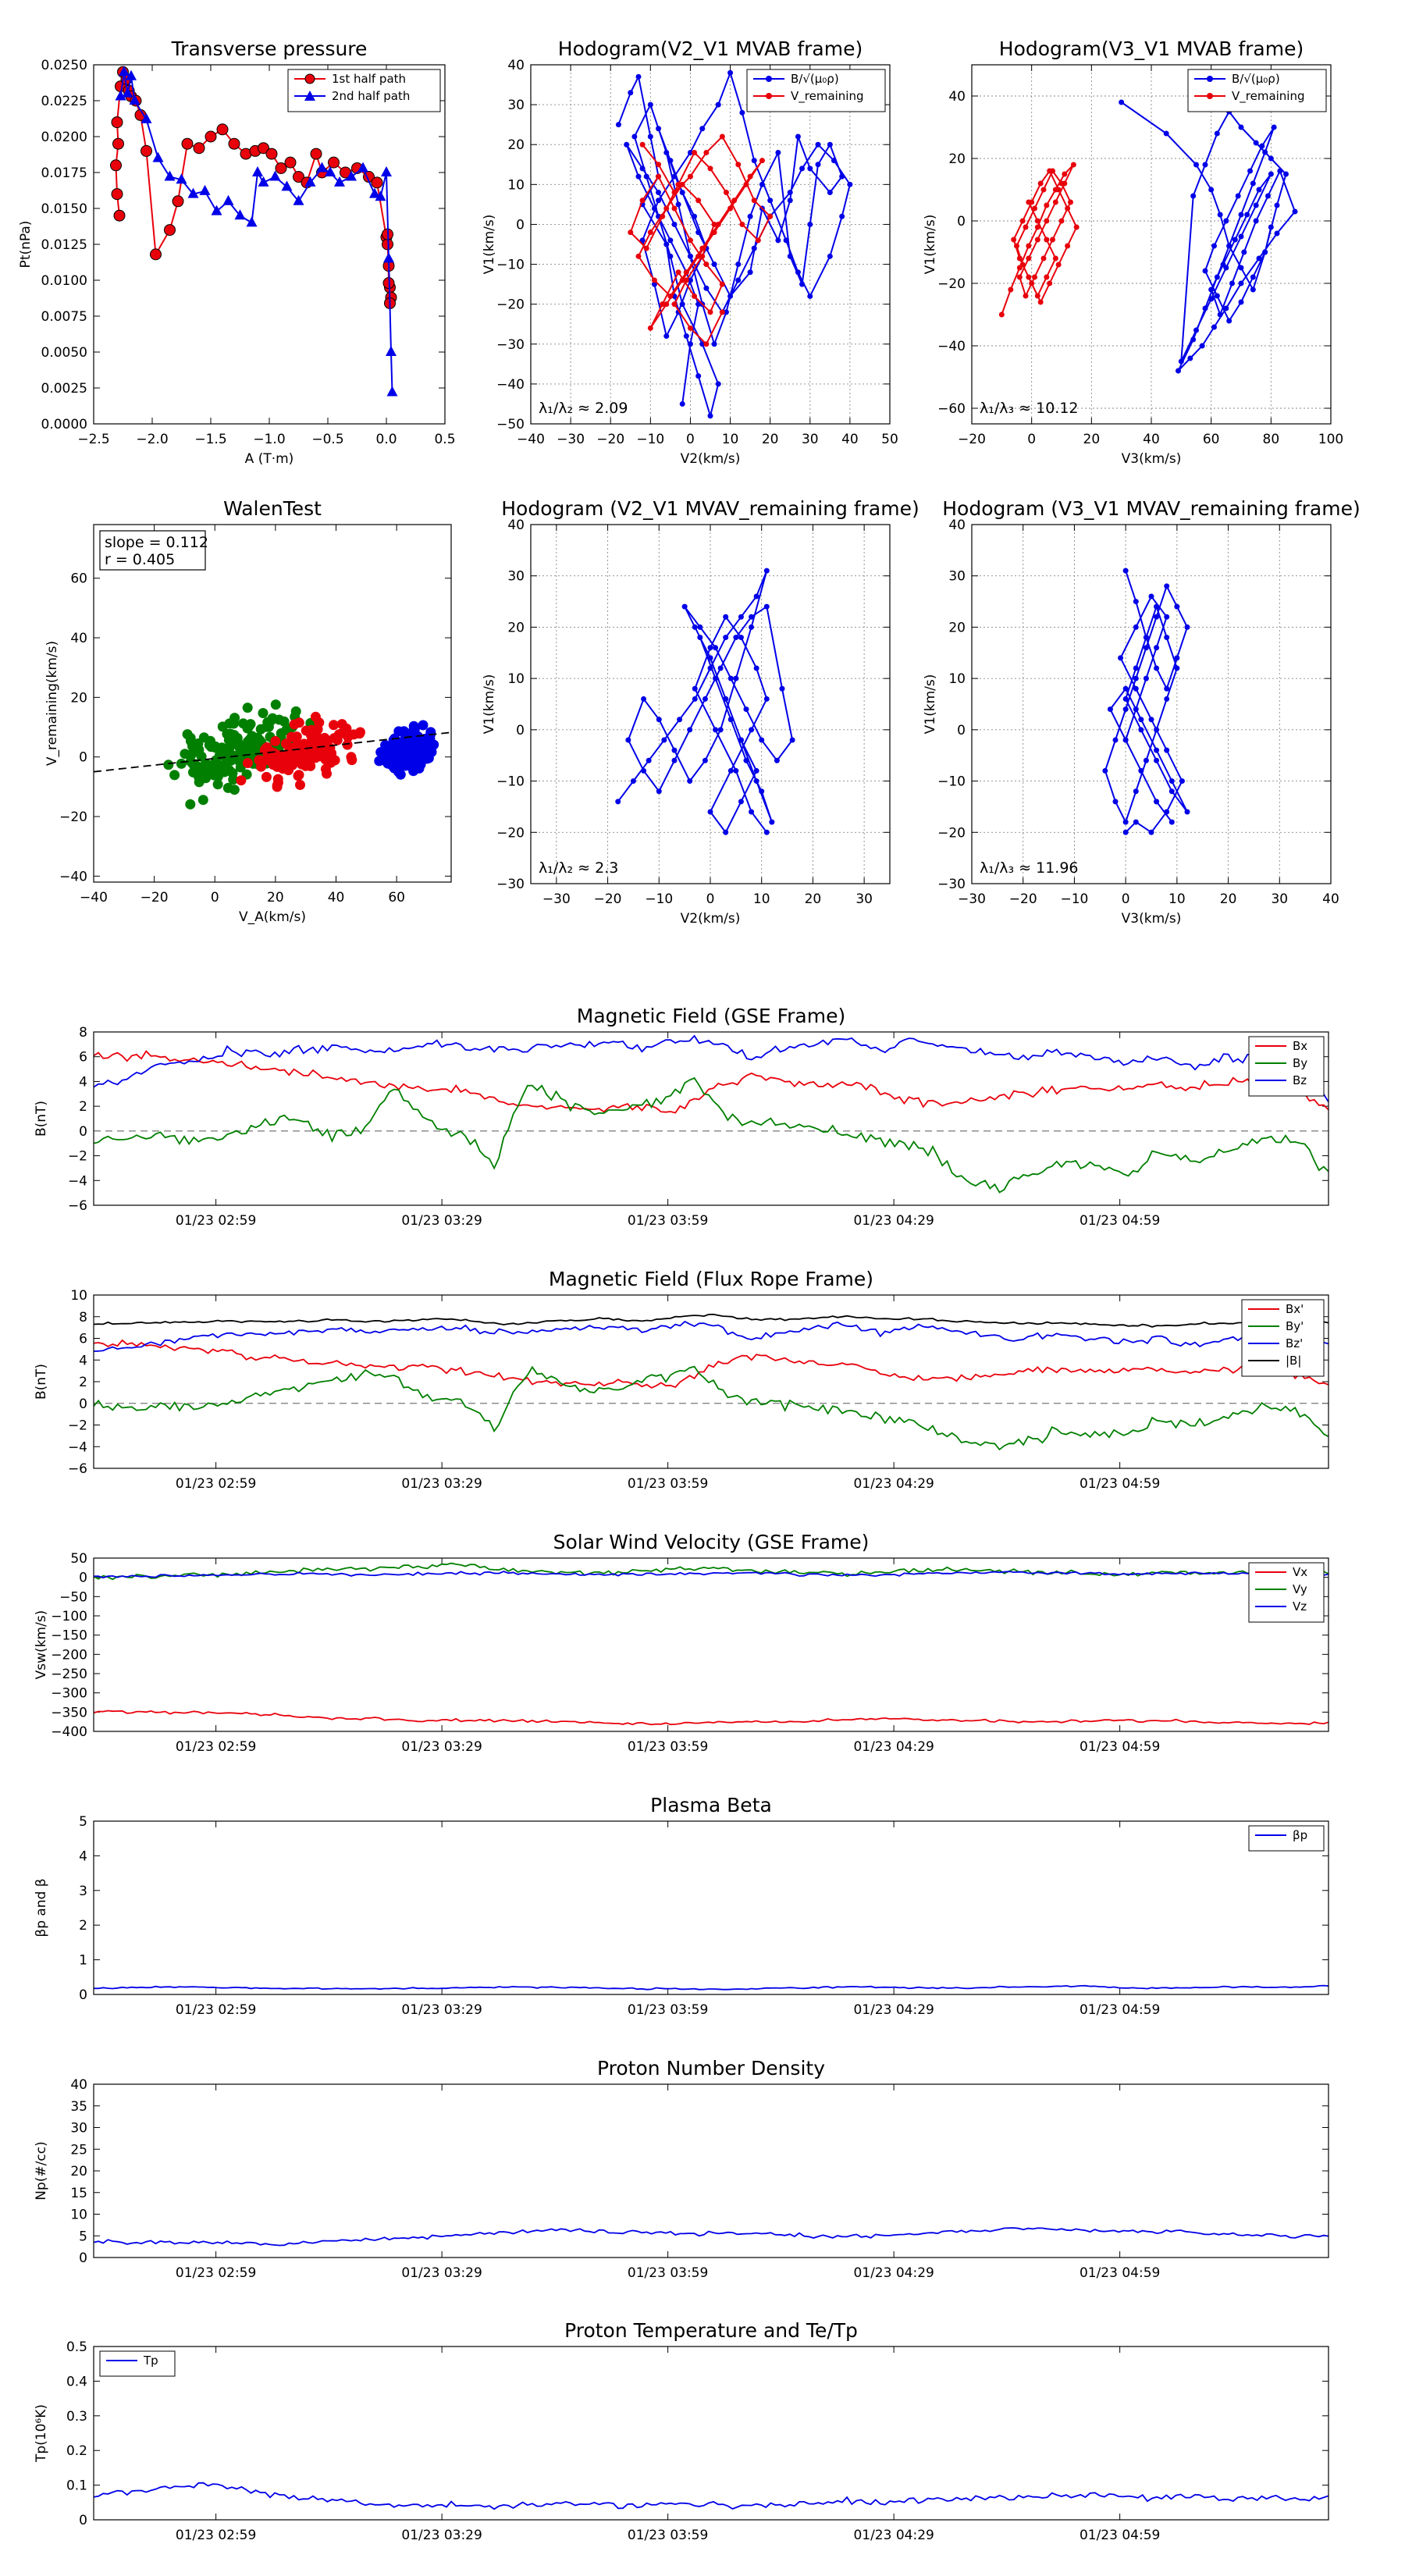 The width and height of the screenshot is (1405, 2576). I want to click on walen-ylabel: V_remaining(km/s), so click(52, 703).